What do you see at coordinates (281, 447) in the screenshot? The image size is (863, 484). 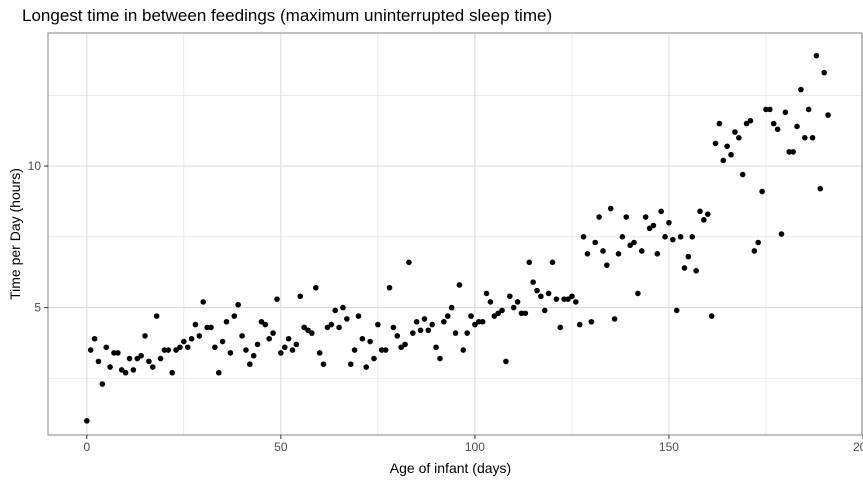 I see `x-tick-label: 50` at bounding box center [281, 447].